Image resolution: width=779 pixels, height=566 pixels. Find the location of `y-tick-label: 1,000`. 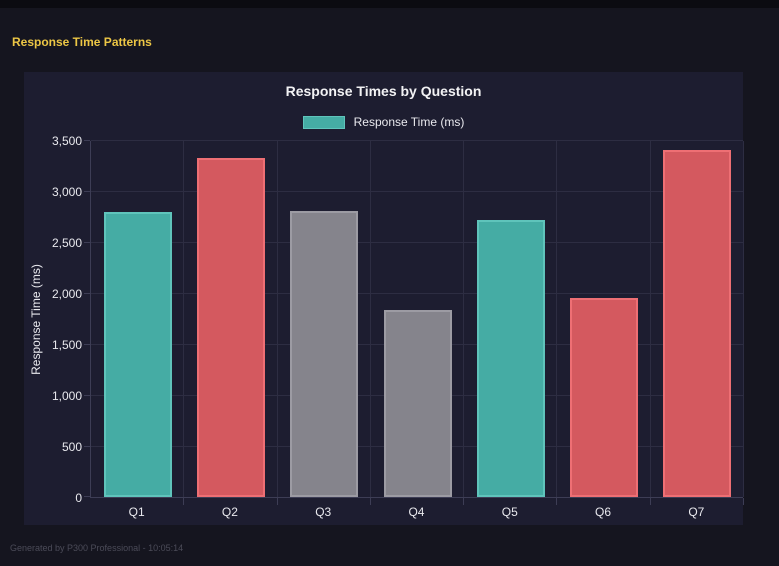

y-tick-label: 1,000 is located at coordinates (66, 396).